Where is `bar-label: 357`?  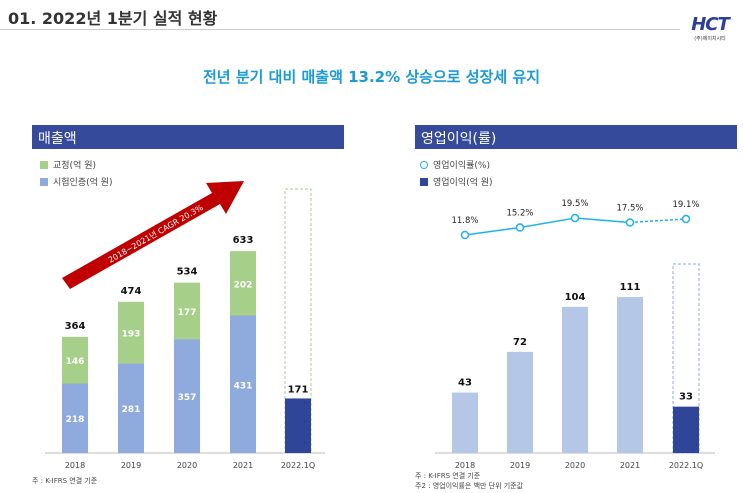 bar-label: 357 is located at coordinates (187, 398).